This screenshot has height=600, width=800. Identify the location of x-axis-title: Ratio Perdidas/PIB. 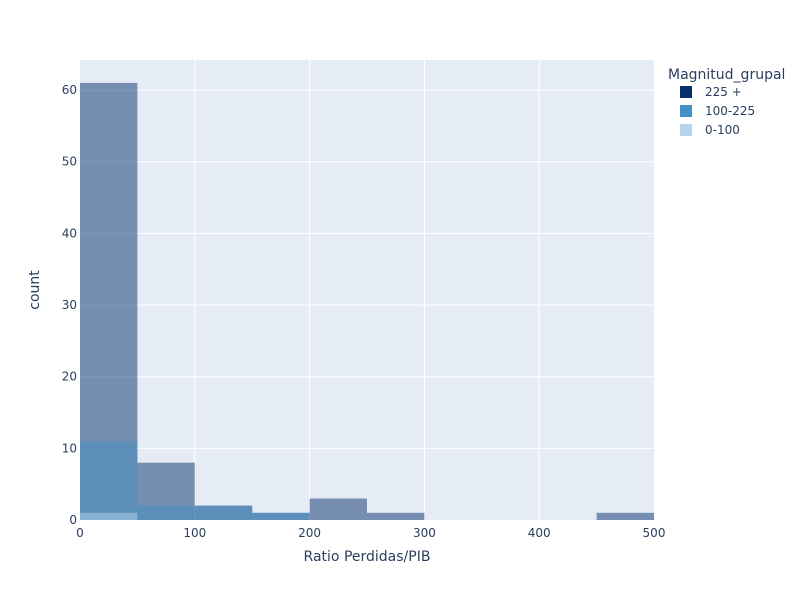
(367, 557).